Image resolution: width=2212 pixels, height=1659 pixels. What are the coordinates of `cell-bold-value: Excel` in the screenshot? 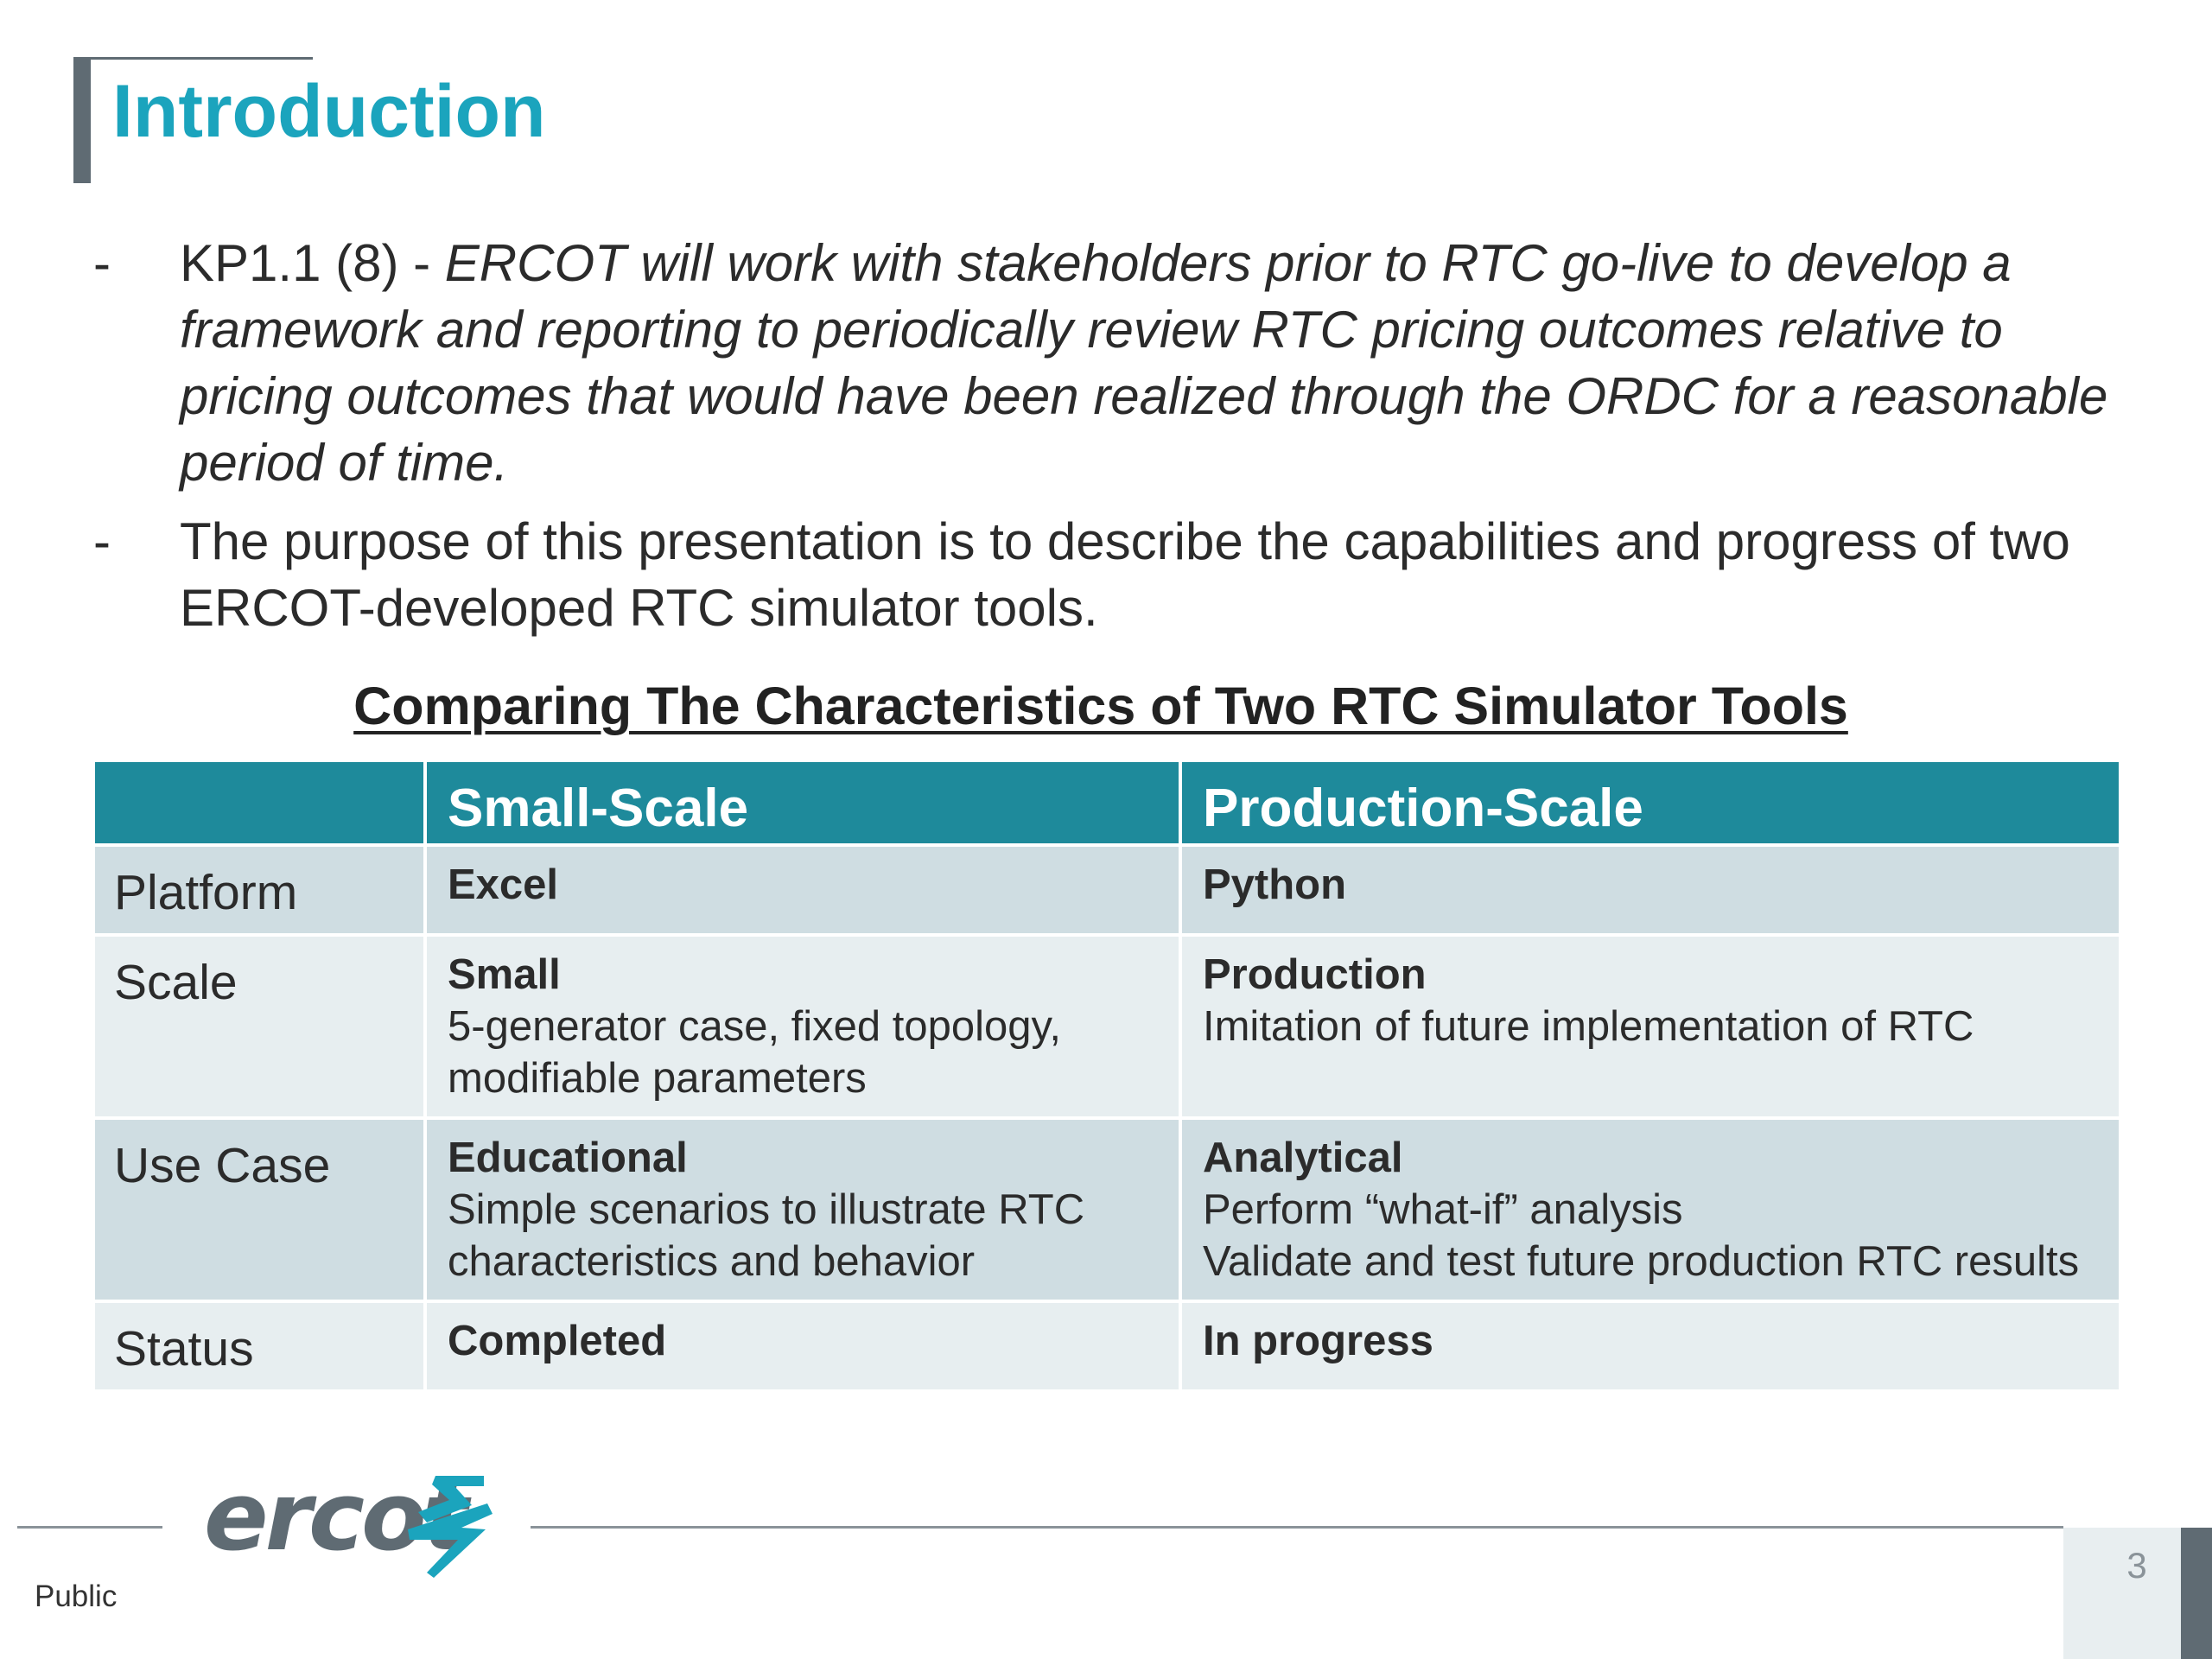 It's located at (504, 884).